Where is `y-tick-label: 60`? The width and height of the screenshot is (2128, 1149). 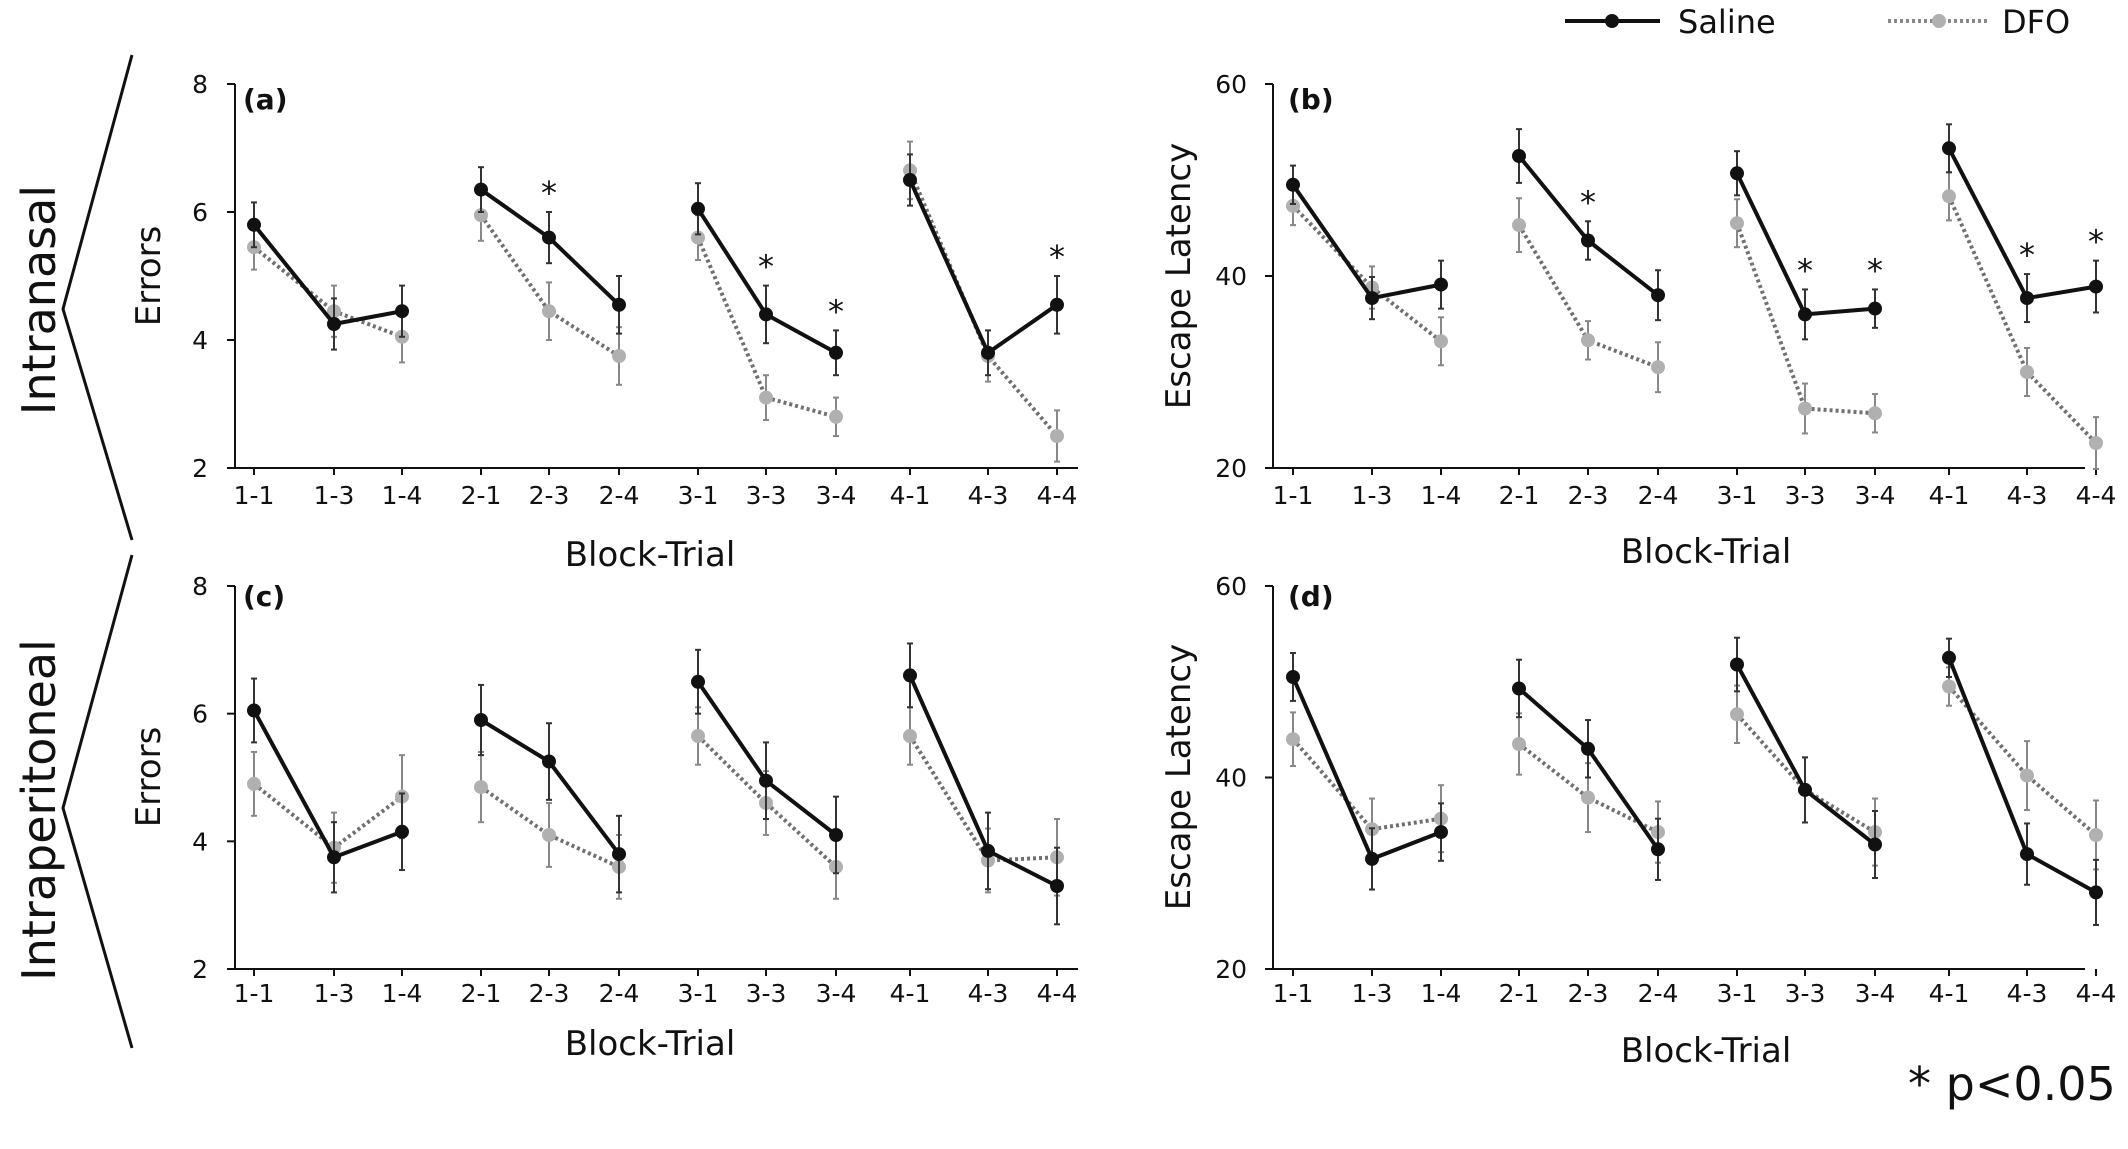
y-tick-label: 60 is located at coordinates (1231, 586).